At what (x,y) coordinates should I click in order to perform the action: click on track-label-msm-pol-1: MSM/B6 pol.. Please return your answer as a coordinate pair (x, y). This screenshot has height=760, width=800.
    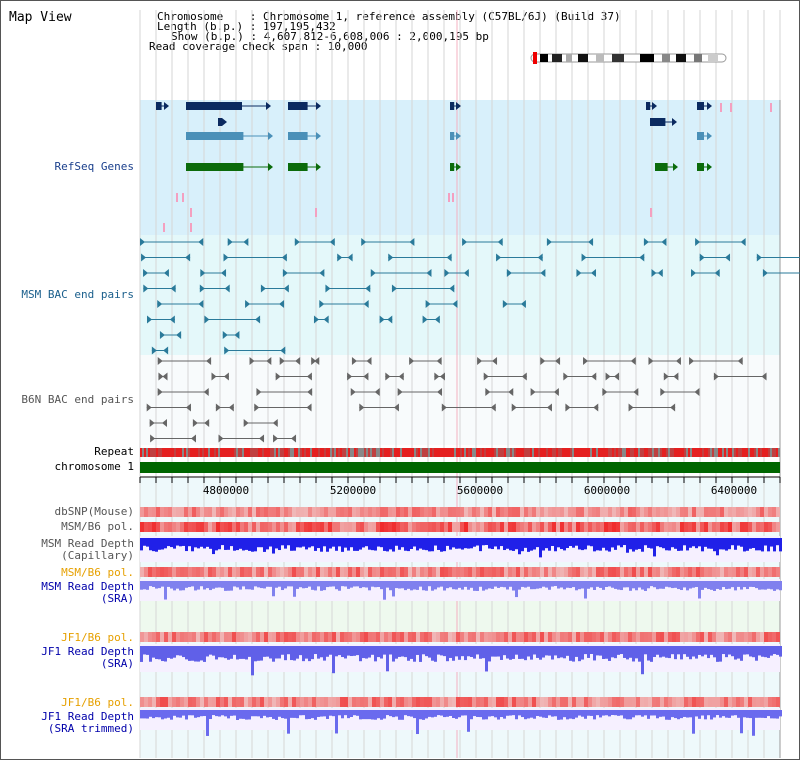
    Looking at the image, I should click on (97, 526).